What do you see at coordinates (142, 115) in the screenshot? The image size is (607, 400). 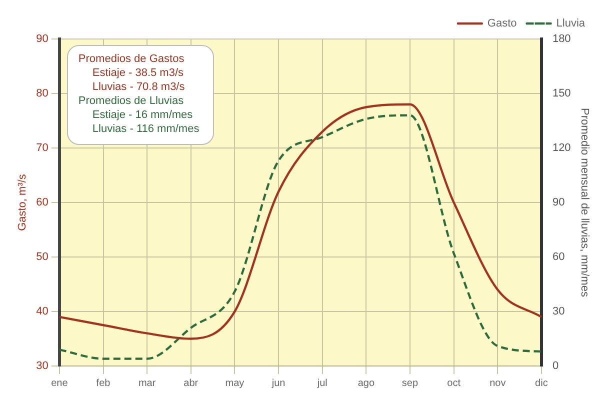 I see `annotation: Estiaje - 16 mm/mes` at bounding box center [142, 115].